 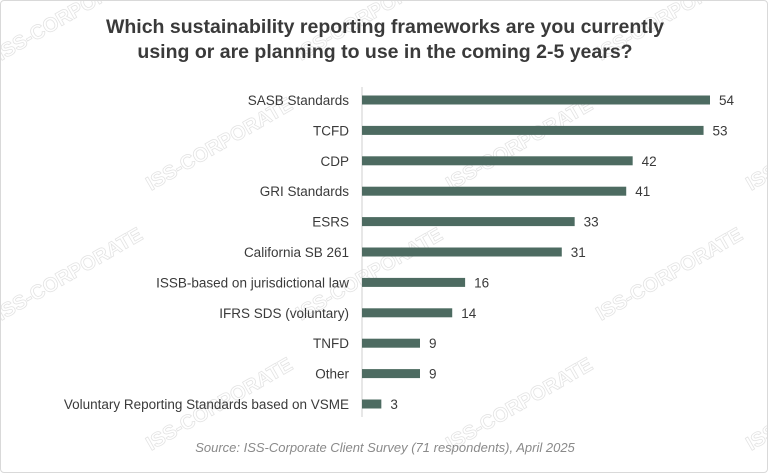 I want to click on category-label: Other, so click(x=332, y=374).